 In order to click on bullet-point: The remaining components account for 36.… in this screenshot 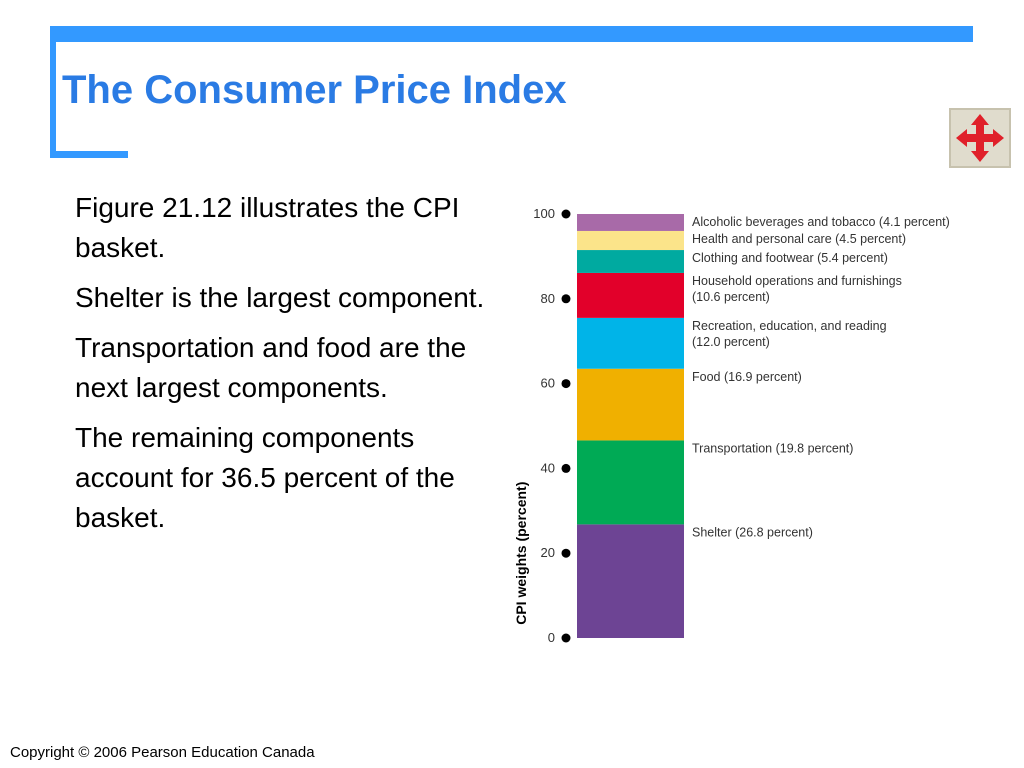, I will do `click(265, 477)`.